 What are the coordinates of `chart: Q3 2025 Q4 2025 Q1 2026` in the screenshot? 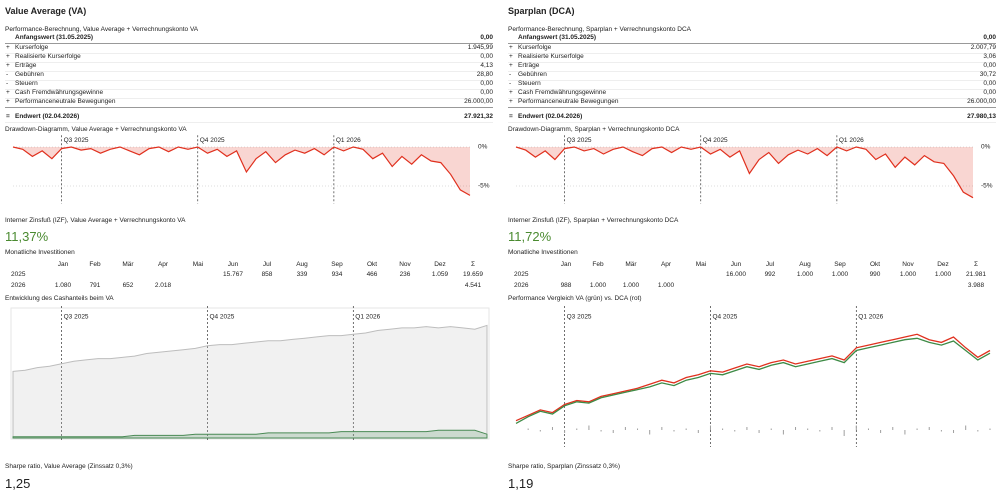 It's located at (753, 376).